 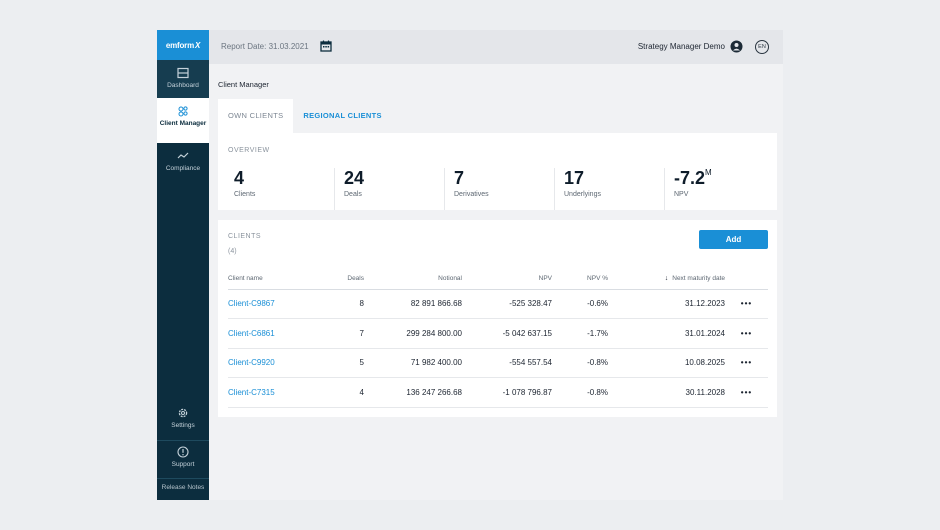 What do you see at coordinates (183, 168) in the screenshot?
I see `sidebar-item-label: Compliance` at bounding box center [183, 168].